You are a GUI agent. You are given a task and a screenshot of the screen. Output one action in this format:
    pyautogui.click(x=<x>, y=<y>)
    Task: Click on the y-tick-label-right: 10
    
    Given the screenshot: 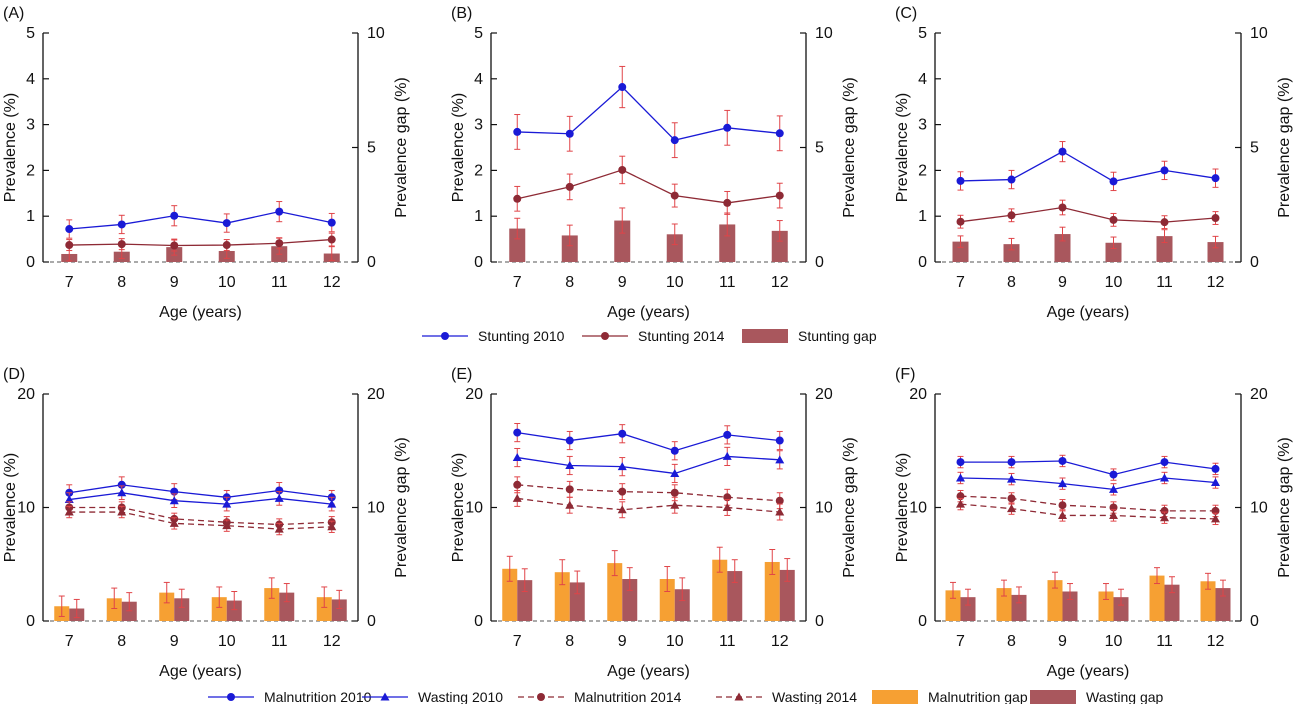 What is the action you would take?
    pyautogui.click(x=1259, y=508)
    